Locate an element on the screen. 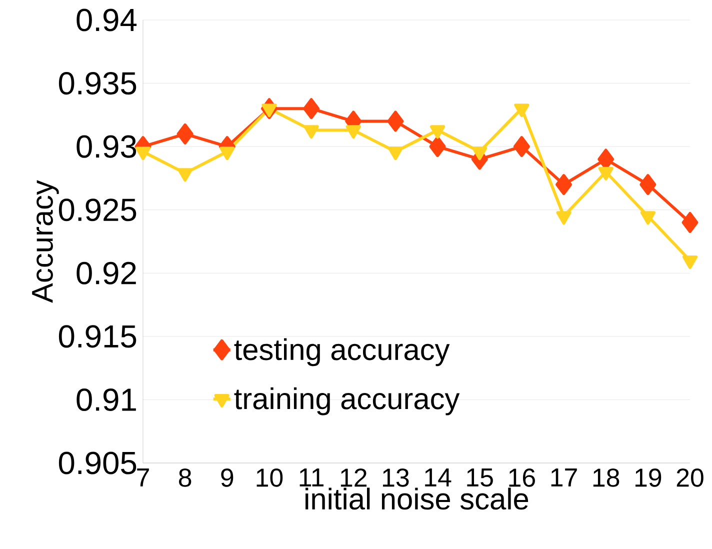  x-tick-label: 20 is located at coordinates (690, 477).